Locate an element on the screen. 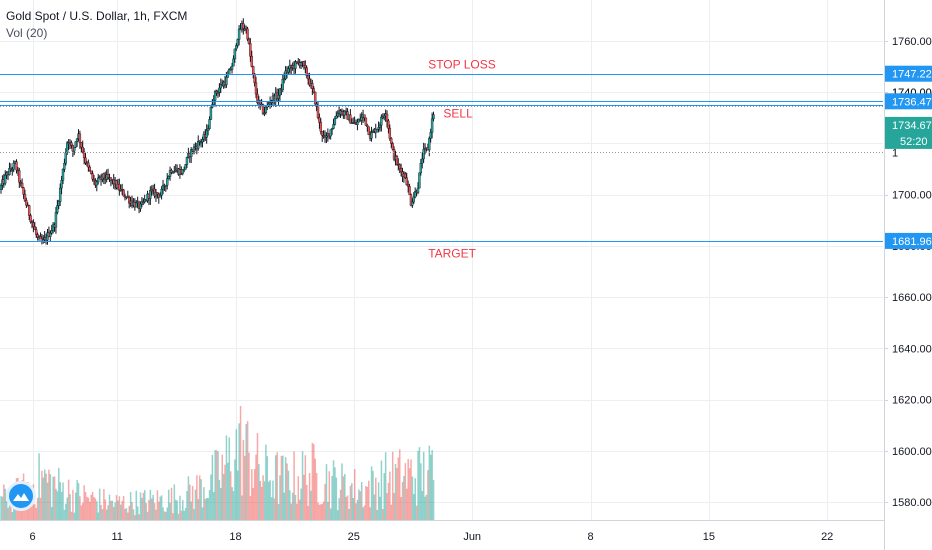 Image resolution: width=932 pixels, height=550 pixels. price-axis-background is located at coordinates (908, 275).